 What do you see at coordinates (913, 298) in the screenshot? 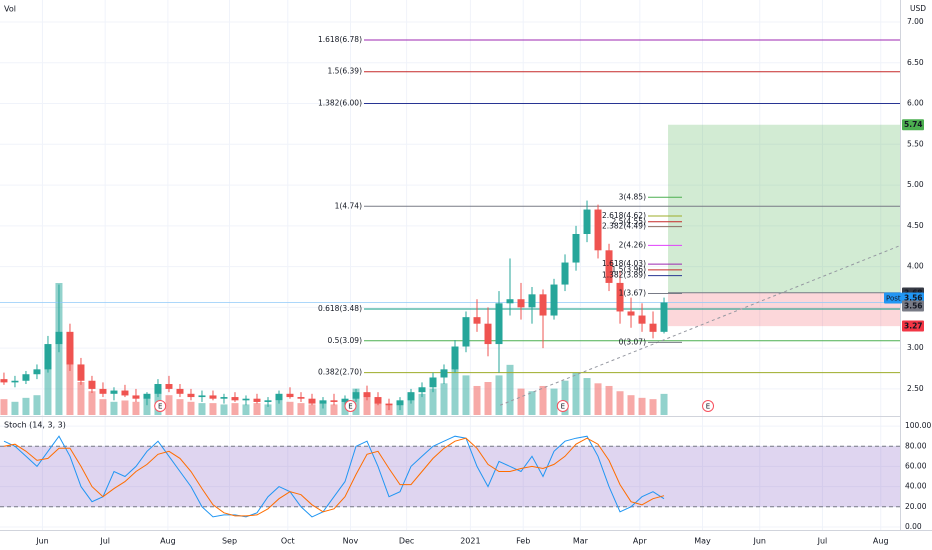
I see `price-badge-label: 3.56` at bounding box center [913, 298].